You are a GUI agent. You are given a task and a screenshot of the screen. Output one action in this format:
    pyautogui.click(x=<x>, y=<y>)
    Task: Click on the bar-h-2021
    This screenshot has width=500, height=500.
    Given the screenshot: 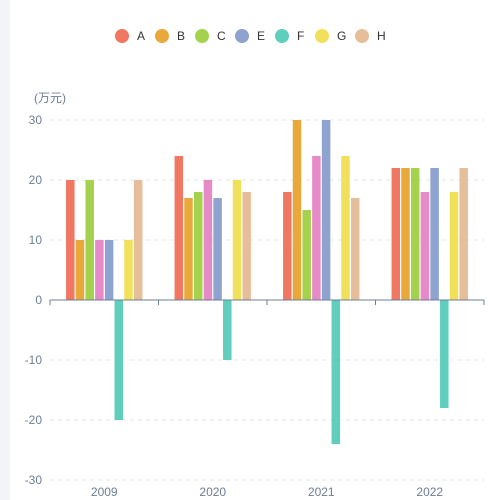 What is the action you would take?
    pyautogui.click(x=355, y=249)
    